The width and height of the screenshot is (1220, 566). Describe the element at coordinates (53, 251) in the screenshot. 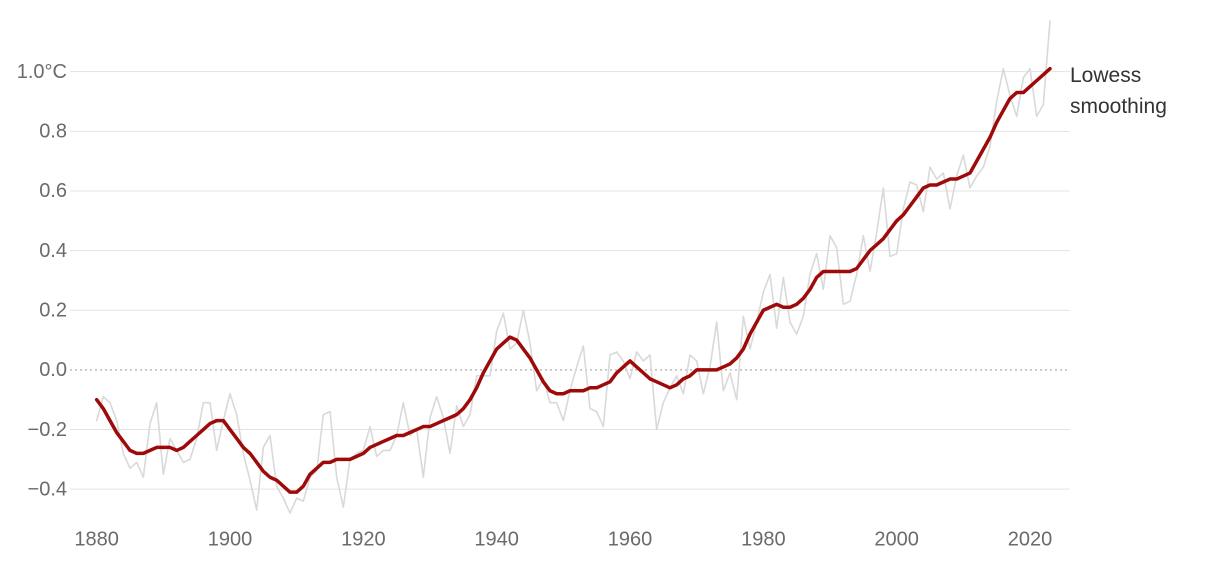

I see `y-tick-label: 0.4` at that location.